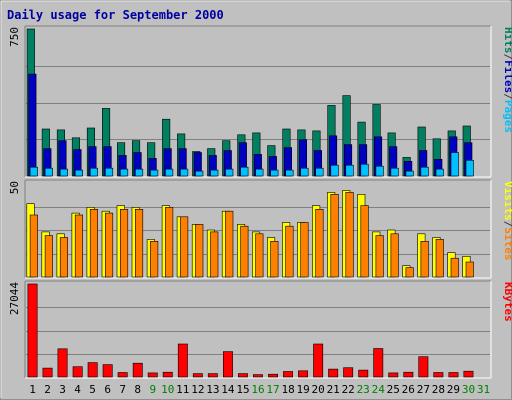  Describe the element at coordinates (182, 389) in the screenshot. I see `x-tick-label: 11` at that location.